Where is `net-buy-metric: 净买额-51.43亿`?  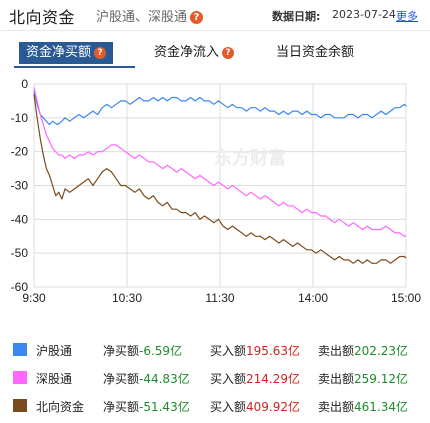 net-buy-metric: 净买额-51.43亿 is located at coordinates (146, 406).